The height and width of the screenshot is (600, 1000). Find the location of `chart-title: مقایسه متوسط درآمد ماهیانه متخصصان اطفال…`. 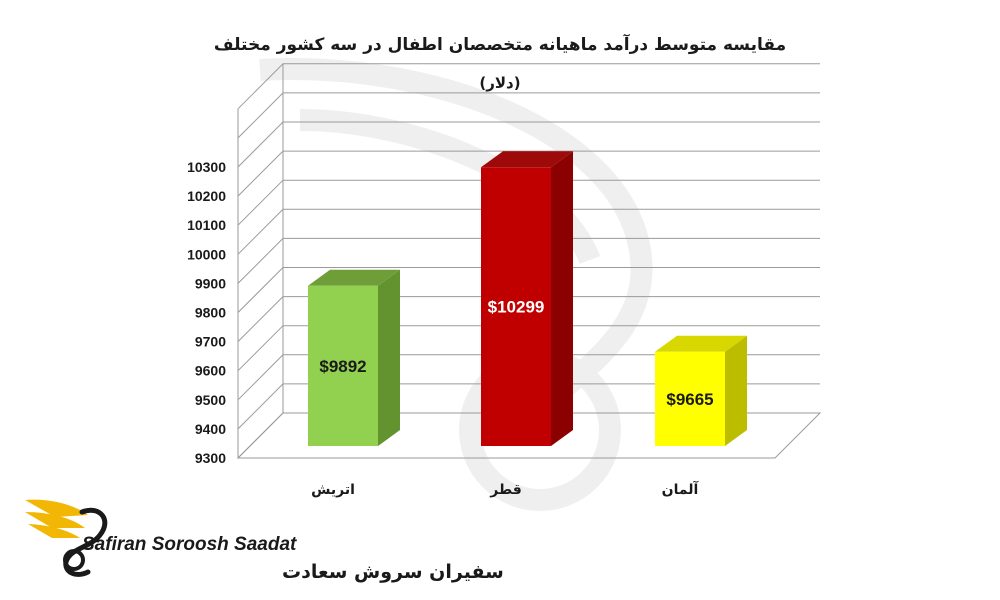

chart-title: مقایسه متوسط درآمد ماهیانه متخصصان اطفال… is located at coordinates (500, 44).